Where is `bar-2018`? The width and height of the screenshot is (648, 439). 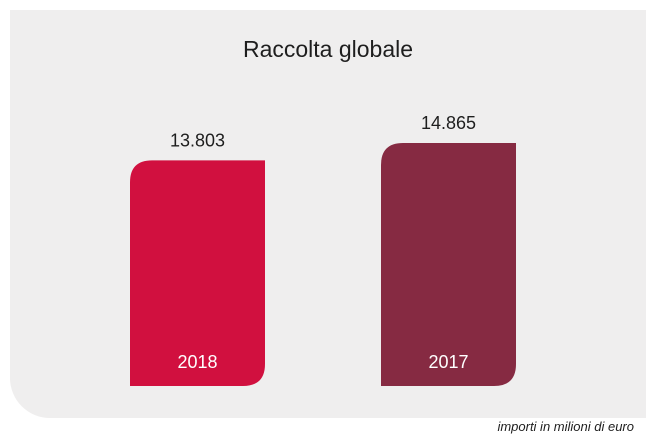
bar-2018 is located at coordinates (197, 273).